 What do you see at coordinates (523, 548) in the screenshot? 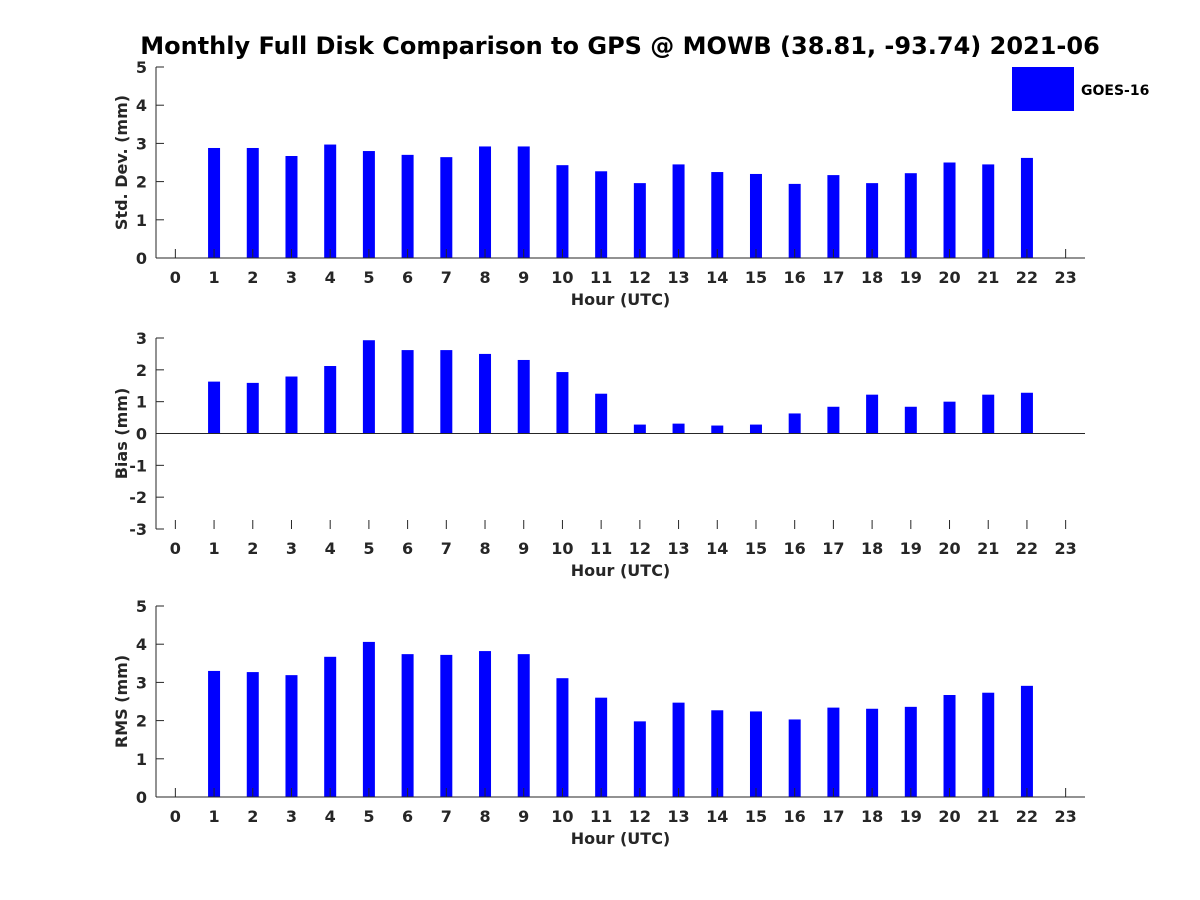
I see `bias-x-tick-label: 9` at bounding box center [523, 548].